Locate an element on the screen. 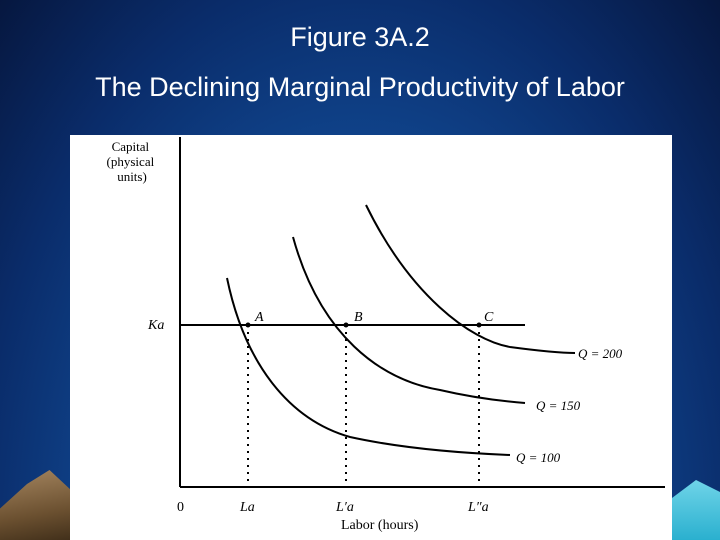 The image size is (720, 540). origin-label: 0 is located at coordinates (180, 507).